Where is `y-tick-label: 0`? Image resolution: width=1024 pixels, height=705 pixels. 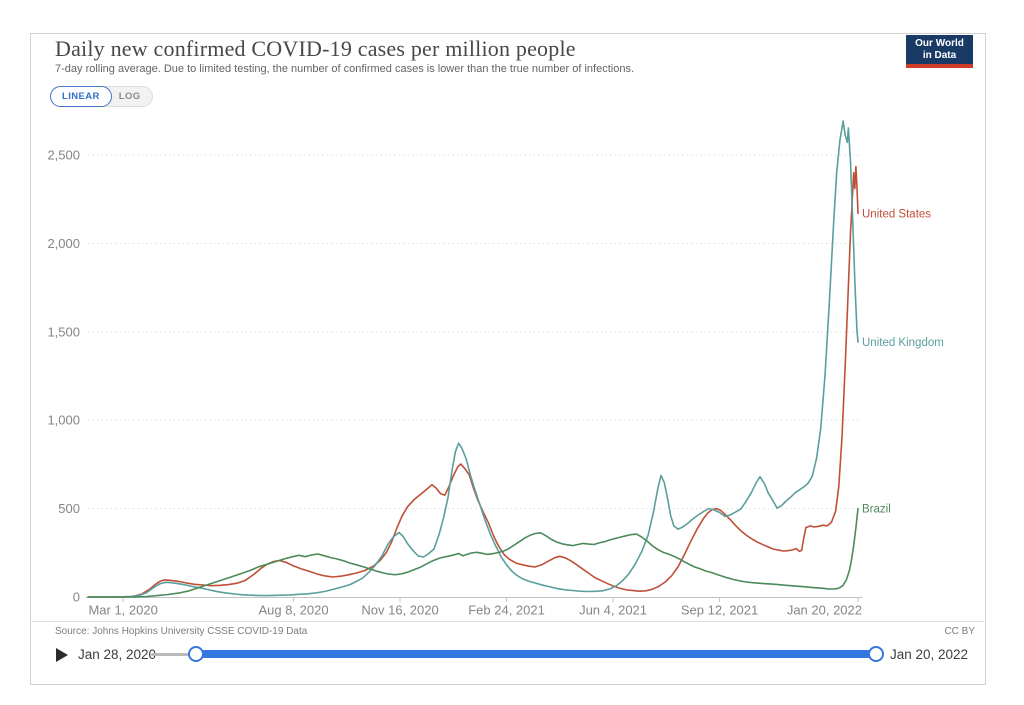 y-tick-label: 0 is located at coordinates (76, 597).